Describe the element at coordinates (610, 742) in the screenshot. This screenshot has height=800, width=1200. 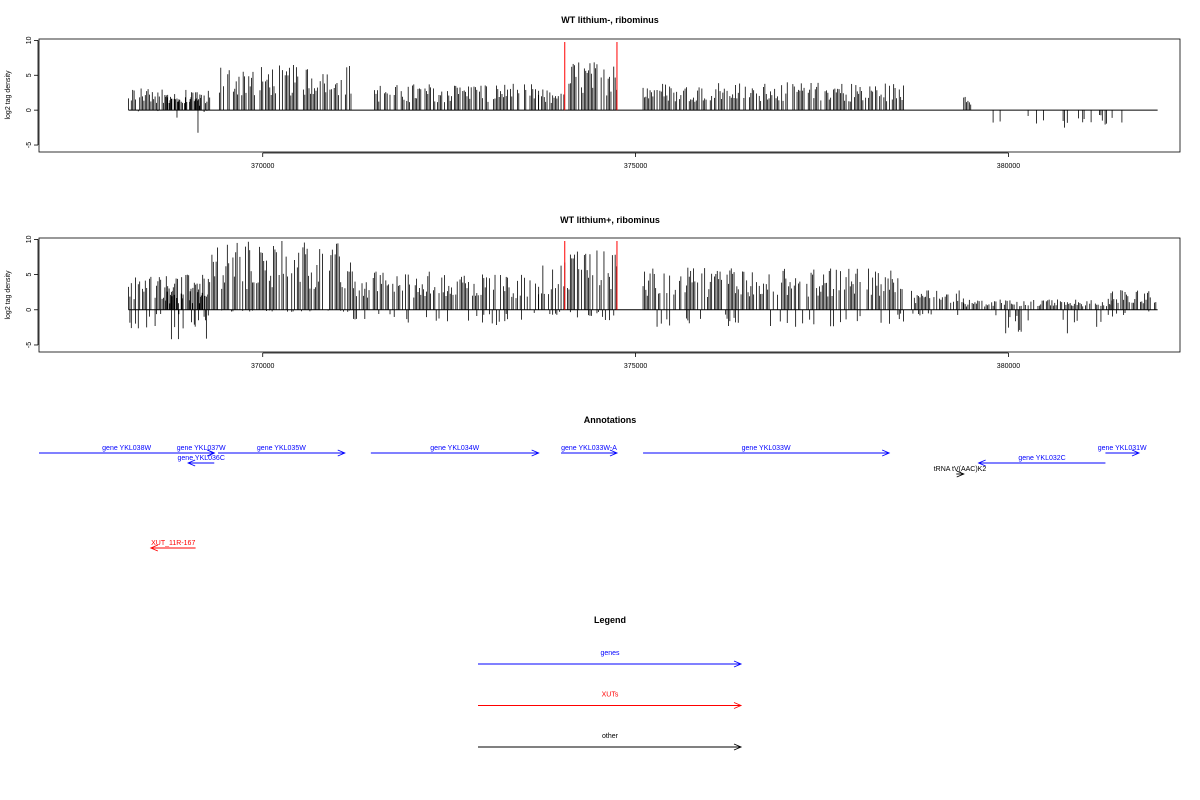
I see `legend-item: other` at that location.